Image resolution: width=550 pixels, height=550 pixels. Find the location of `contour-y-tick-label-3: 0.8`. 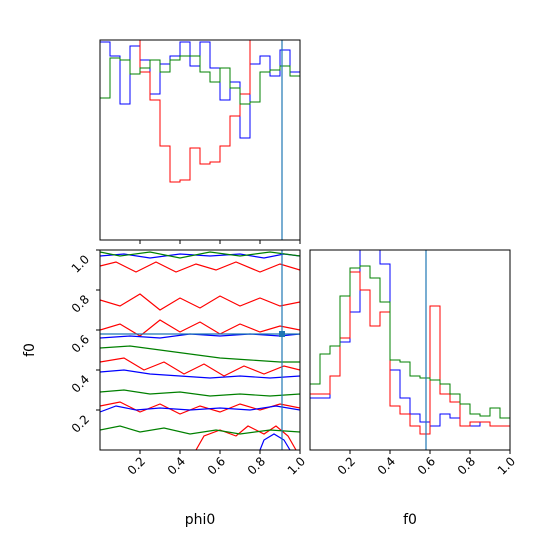

contour-y-tick-label-3: 0.8 is located at coordinates (80, 303).